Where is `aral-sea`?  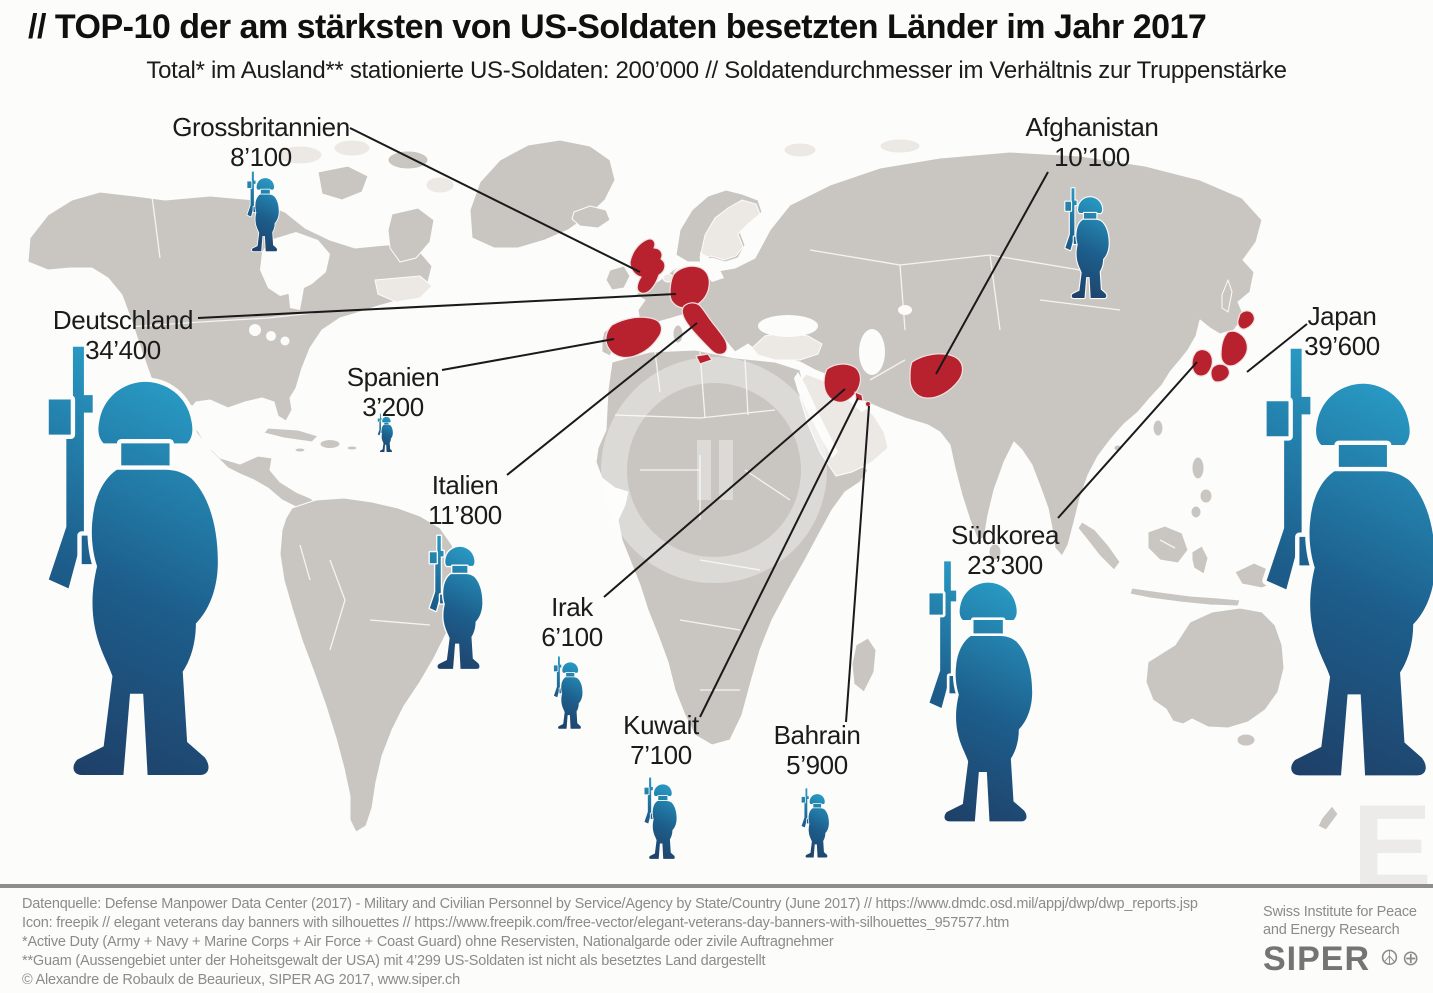 aral-sea is located at coordinates (905, 310).